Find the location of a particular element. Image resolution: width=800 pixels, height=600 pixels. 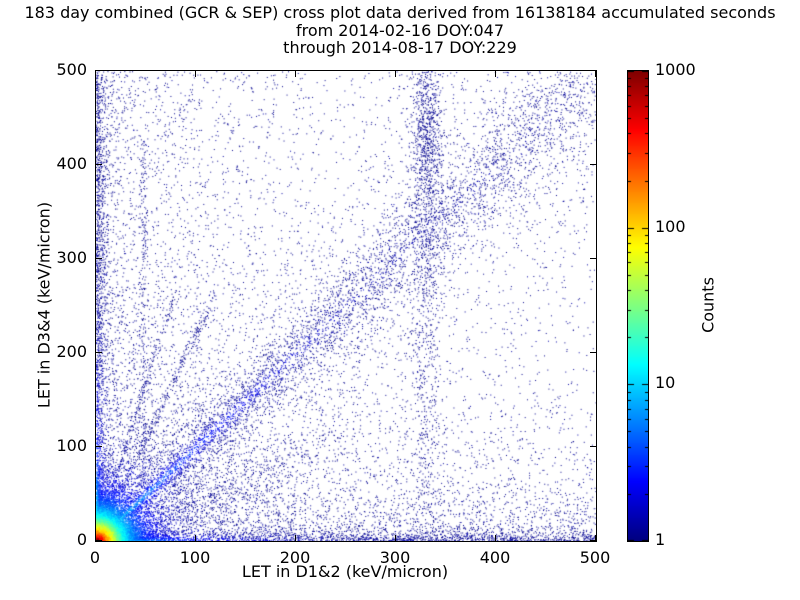

y-axis-label: LET in D3&4 (keV/micron) is located at coordinates (44, 305).